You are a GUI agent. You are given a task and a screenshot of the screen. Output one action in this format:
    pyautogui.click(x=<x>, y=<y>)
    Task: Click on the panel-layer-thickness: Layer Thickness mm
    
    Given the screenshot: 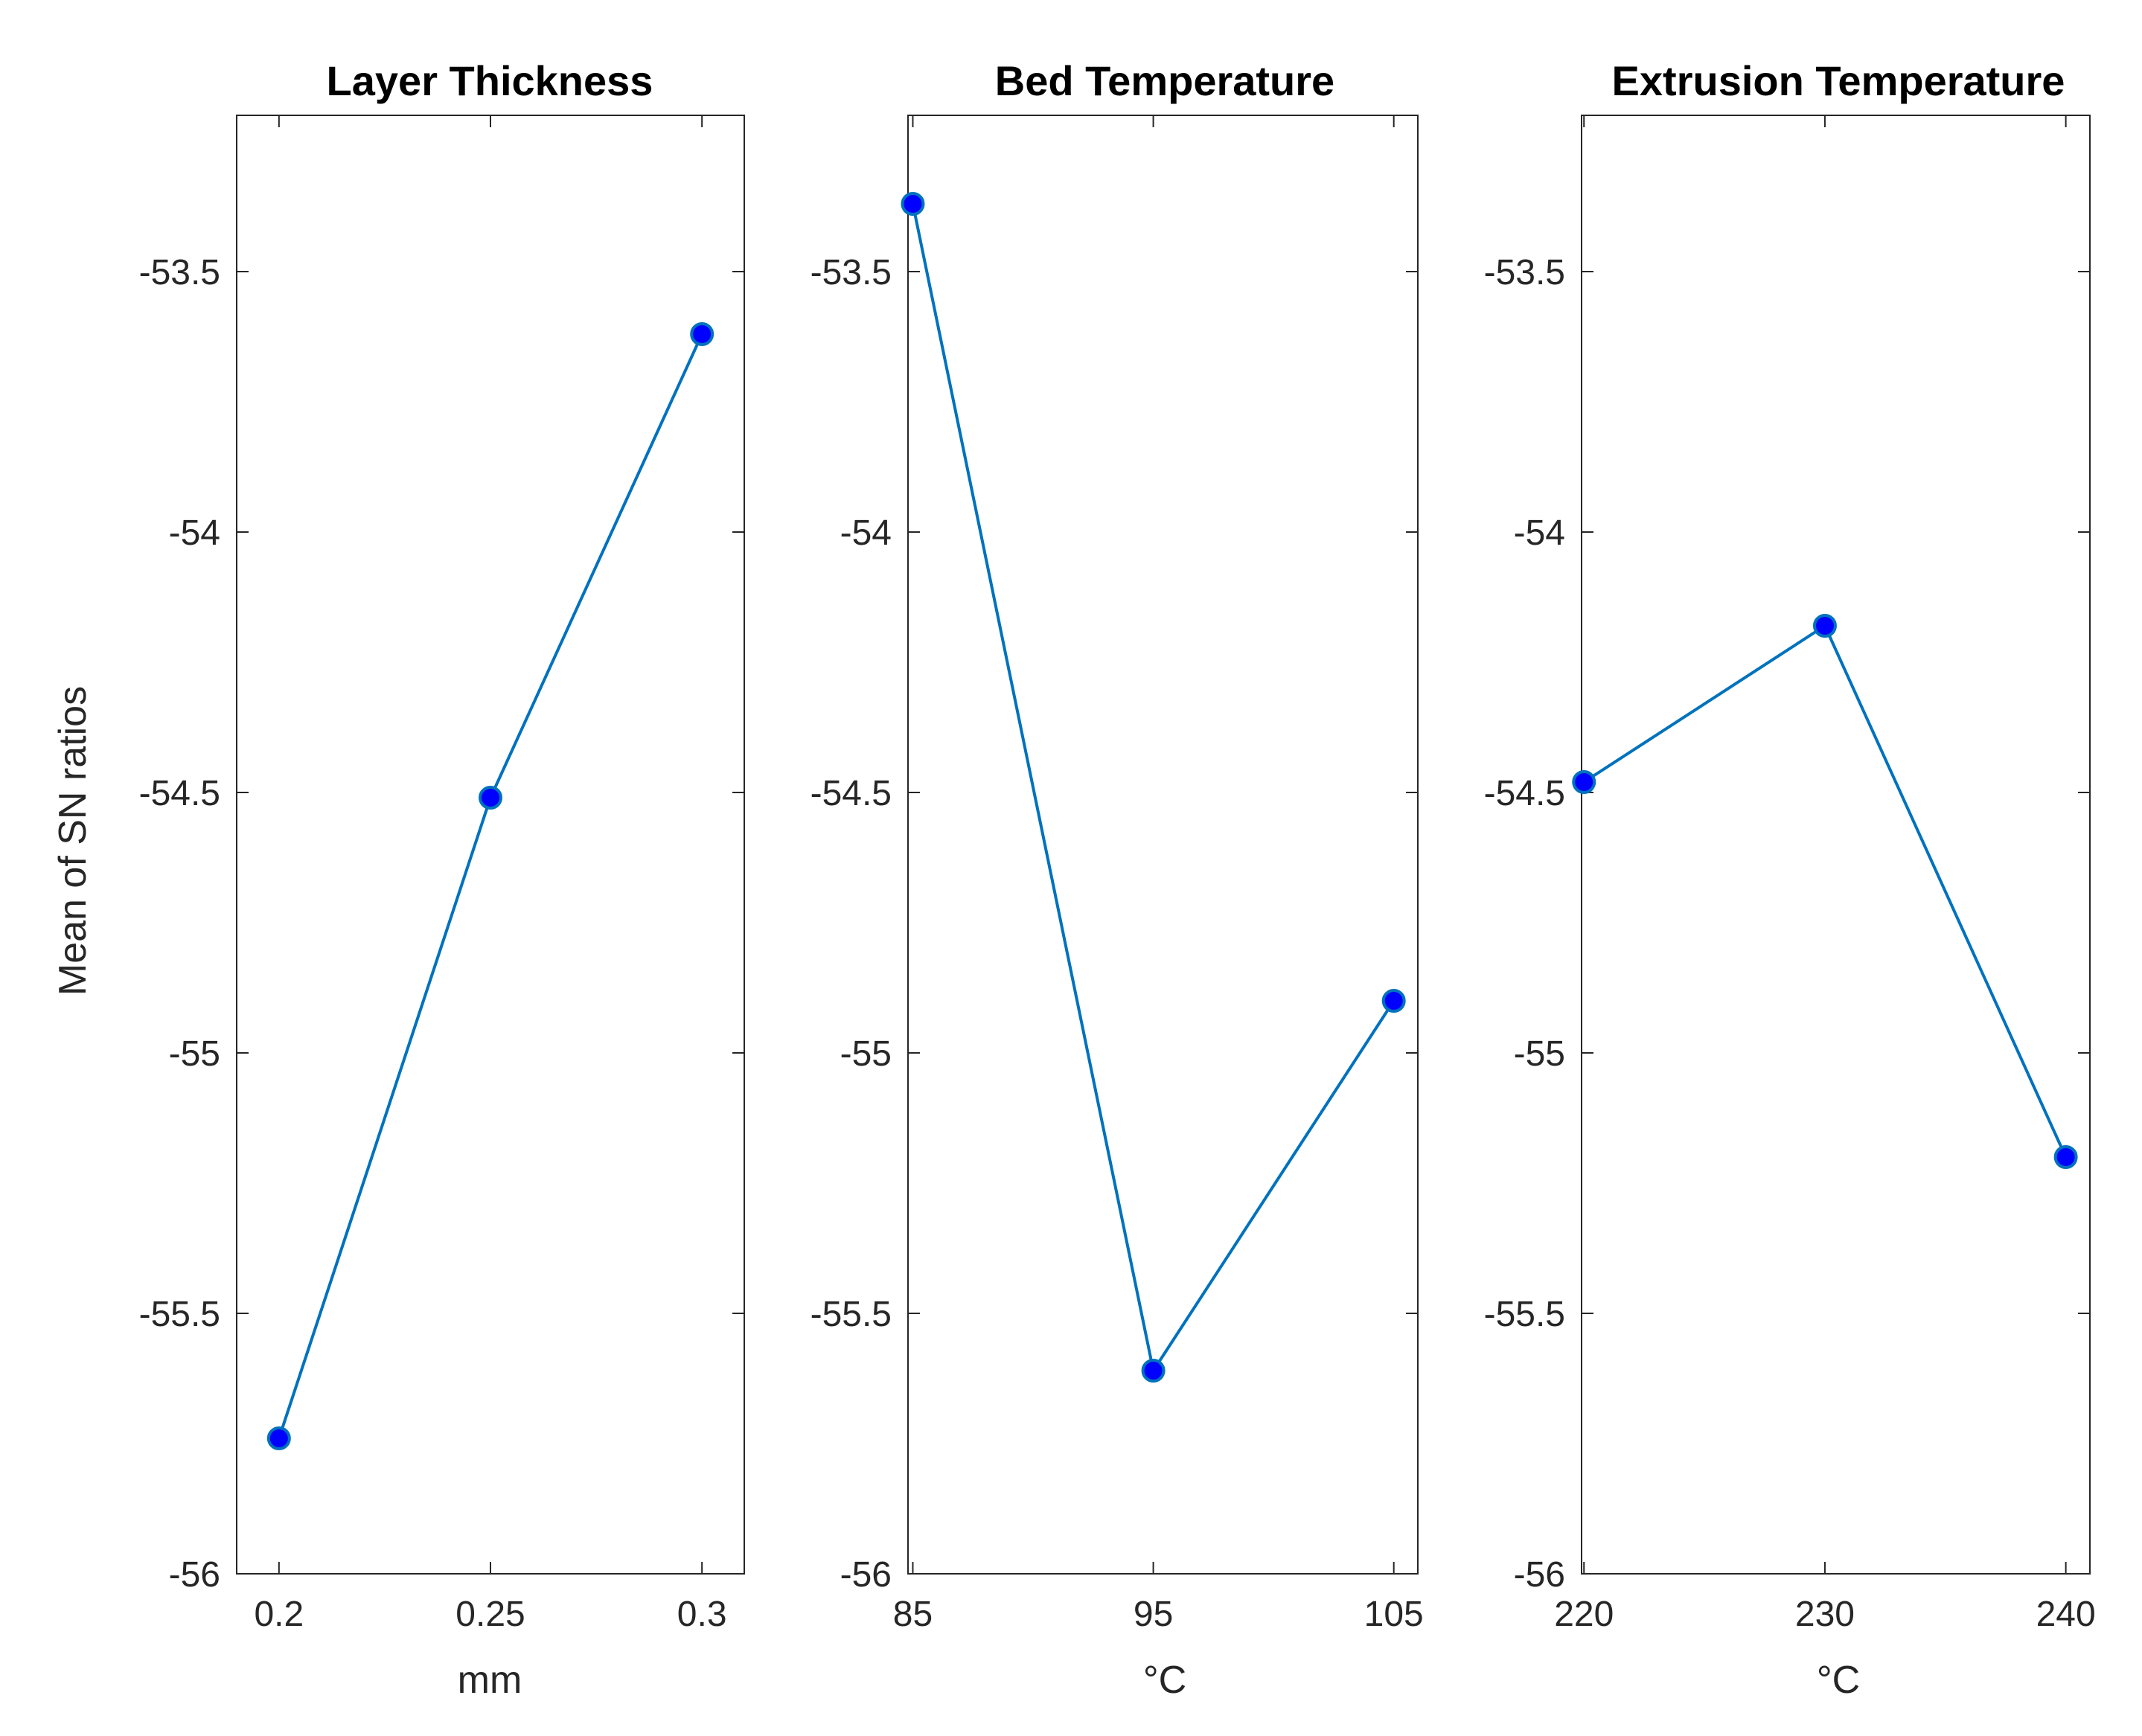 What is the action you would take?
    pyautogui.click(x=490, y=880)
    